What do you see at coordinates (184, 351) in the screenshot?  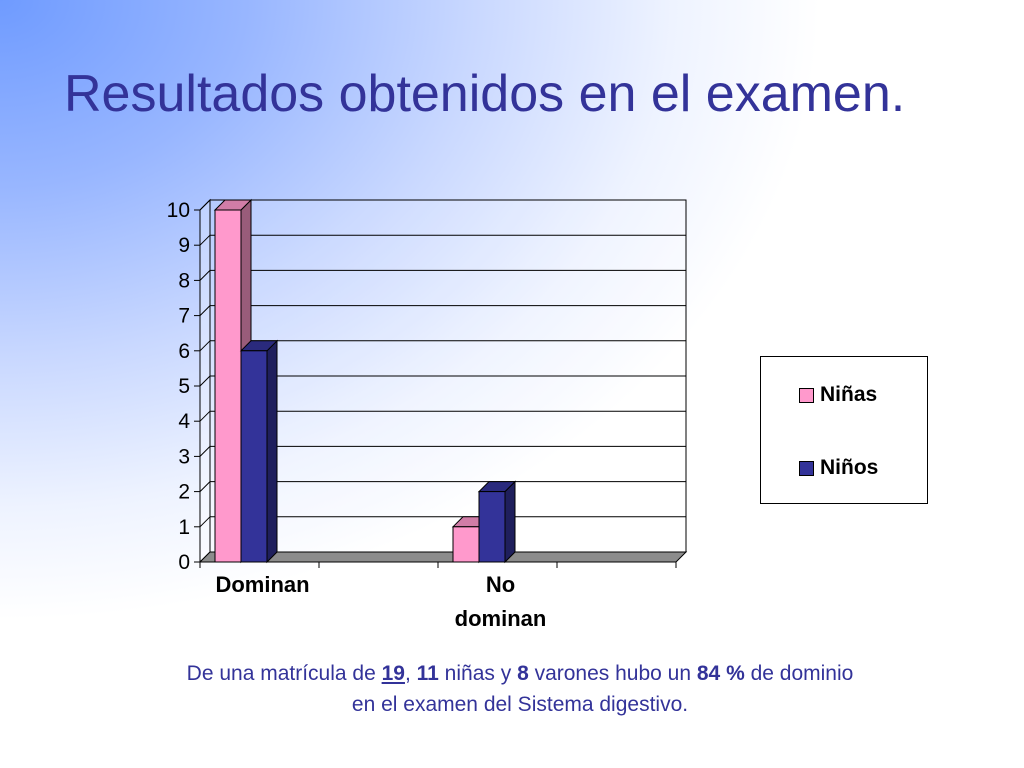 I see `y-tick-label: 6` at bounding box center [184, 351].